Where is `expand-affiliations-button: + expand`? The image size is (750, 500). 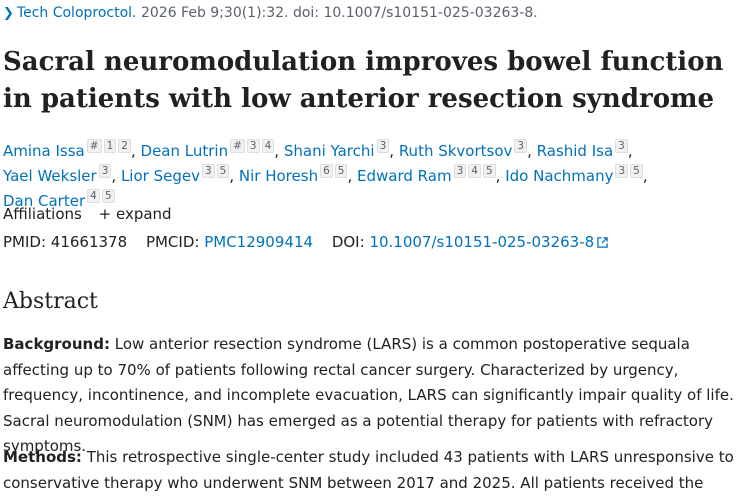
expand-affiliations-button: + expand is located at coordinates (135, 214).